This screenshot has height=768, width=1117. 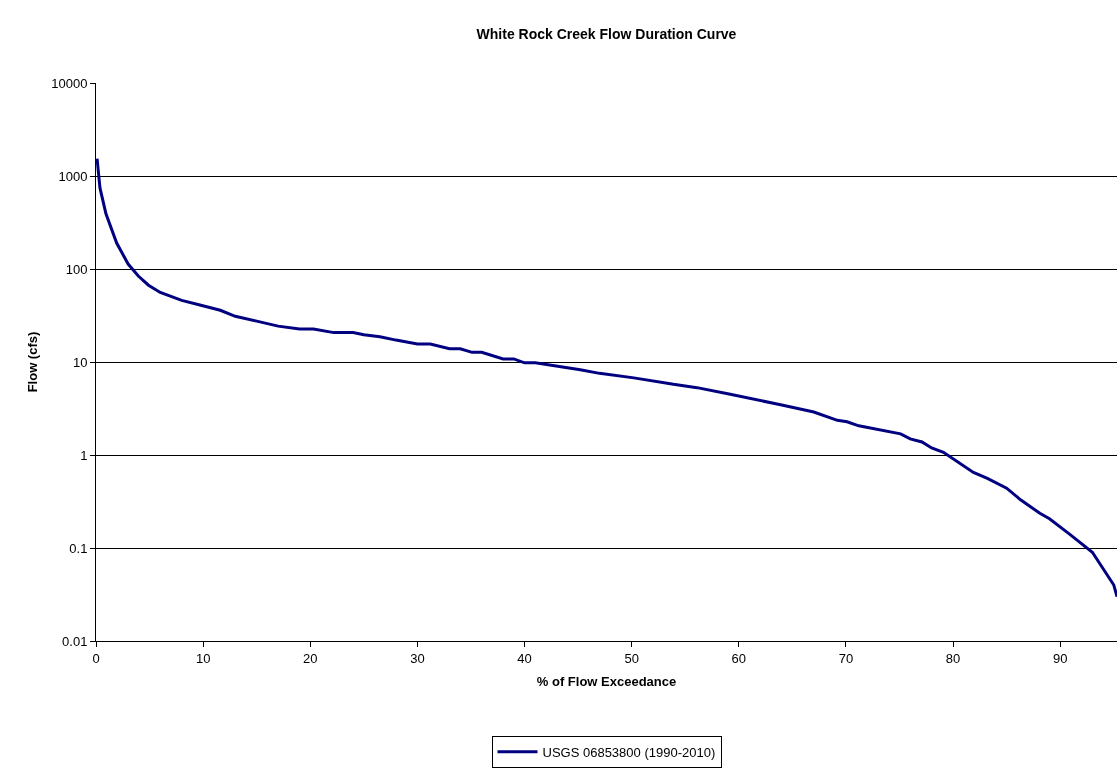 I want to click on x-axis-title: % of Flow Exceedance, so click(x=606, y=682).